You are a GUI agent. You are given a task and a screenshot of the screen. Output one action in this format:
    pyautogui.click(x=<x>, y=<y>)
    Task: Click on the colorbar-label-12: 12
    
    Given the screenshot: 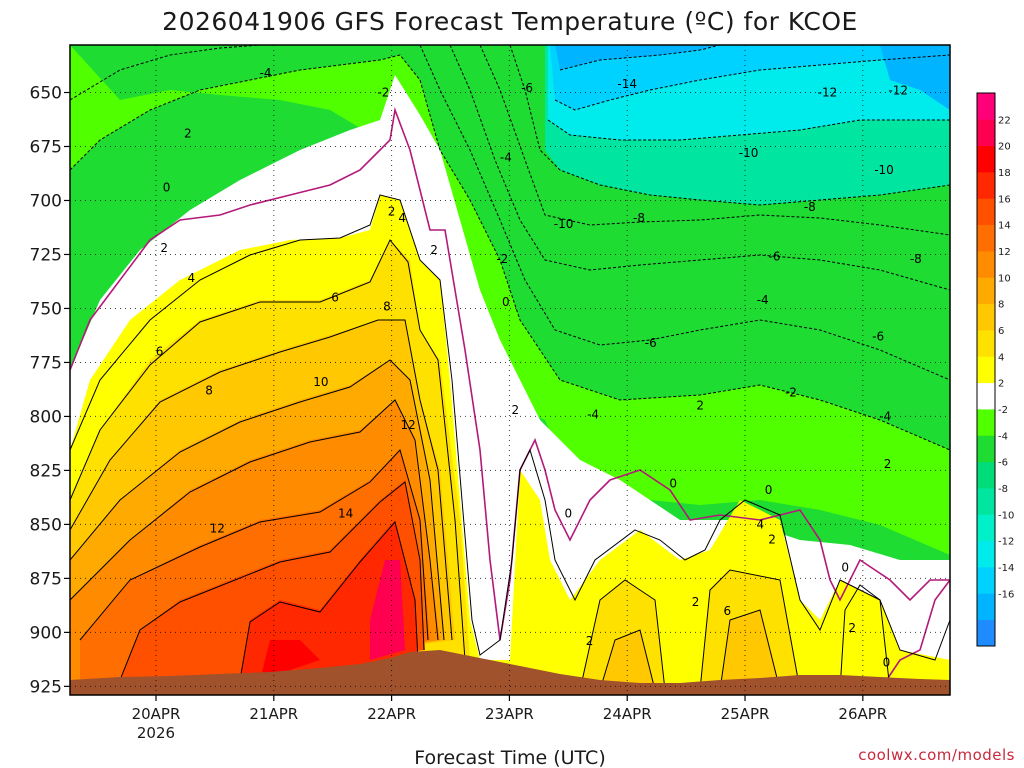 What is the action you would take?
    pyautogui.click(x=1004, y=252)
    